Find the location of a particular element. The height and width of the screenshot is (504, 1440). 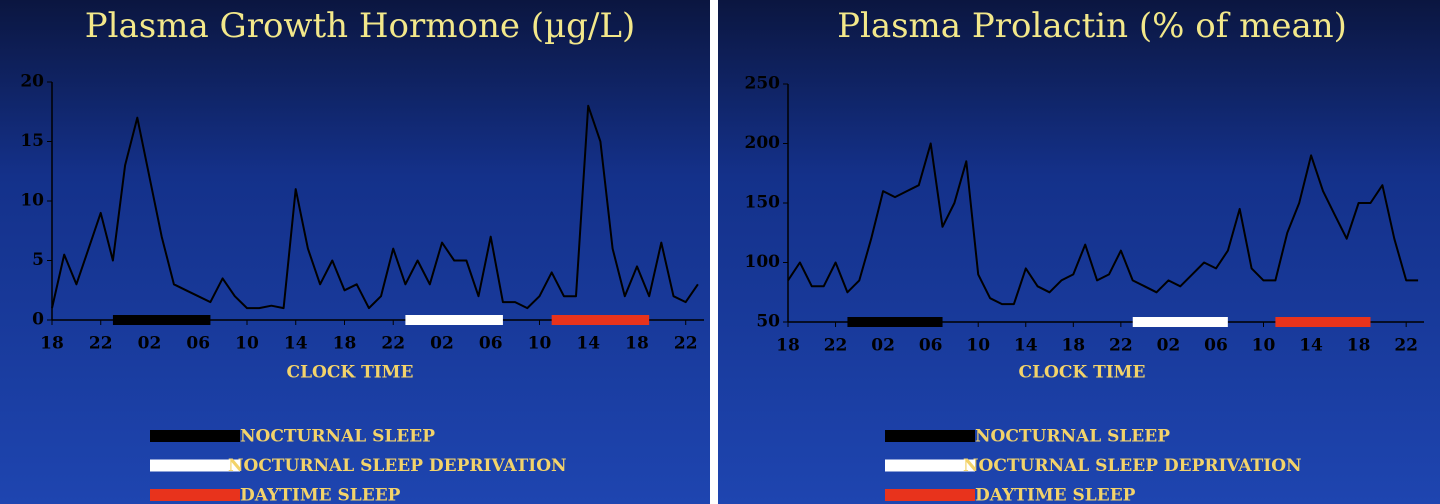

y-tick-label: 20 is located at coordinates (32, 82).